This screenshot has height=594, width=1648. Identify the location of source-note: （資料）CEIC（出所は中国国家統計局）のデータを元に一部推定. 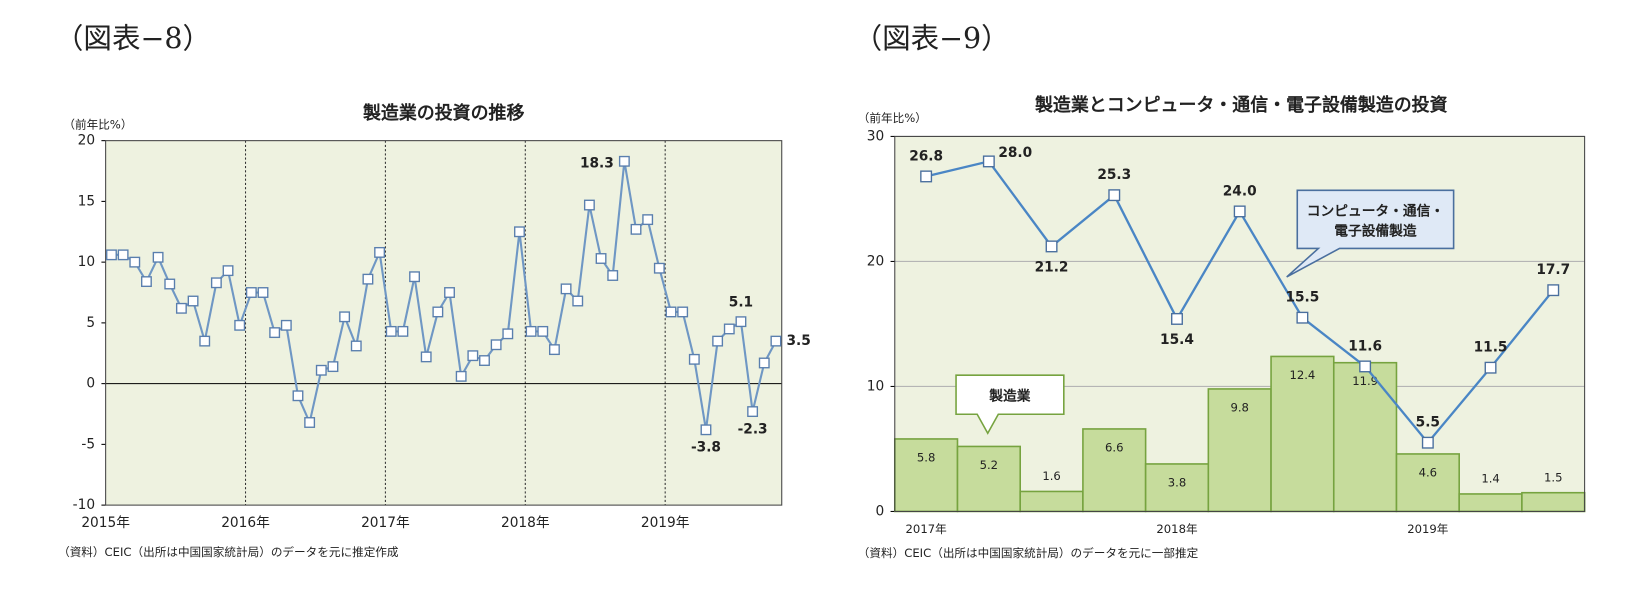
(1028, 553).